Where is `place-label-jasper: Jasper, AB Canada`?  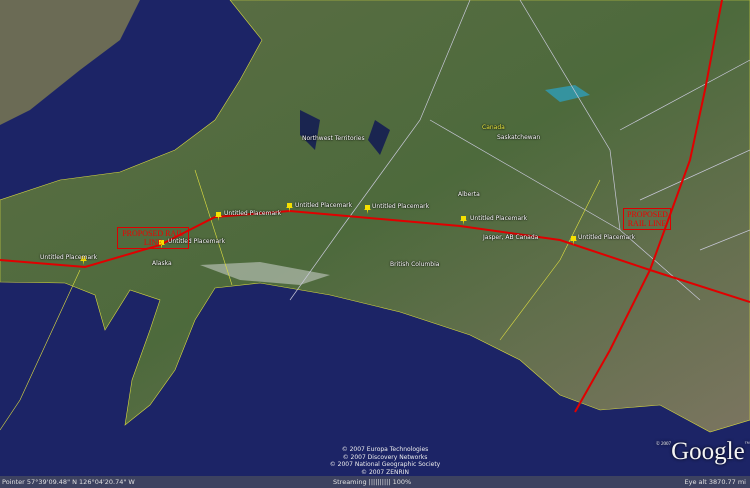 place-label-jasper: Jasper, AB Canada is located at coordinates (511, 237).